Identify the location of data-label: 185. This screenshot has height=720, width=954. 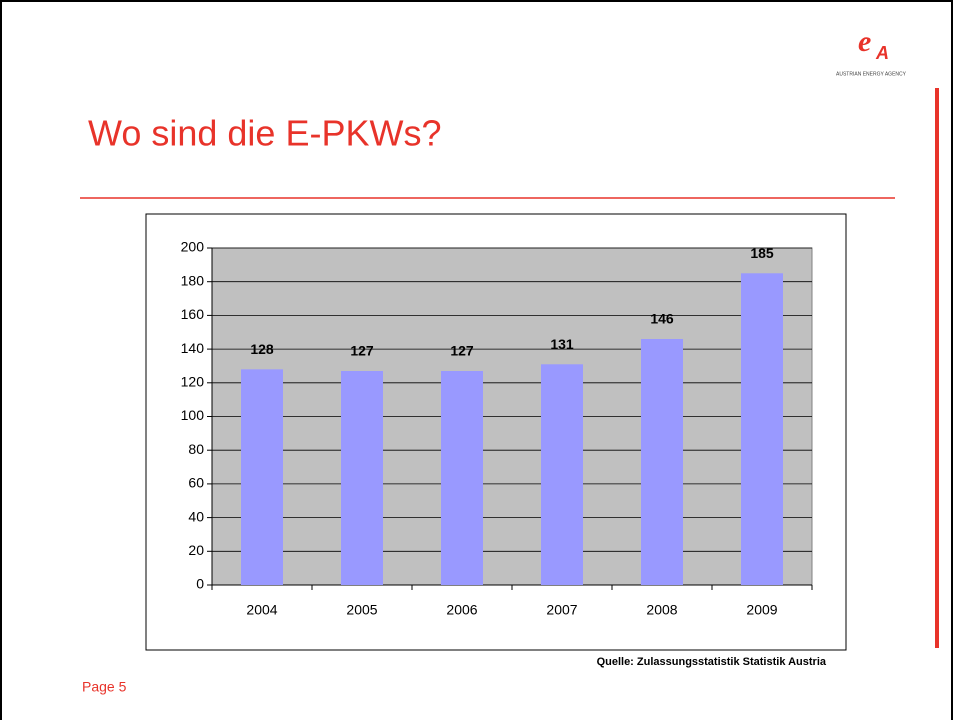
(762, 253).